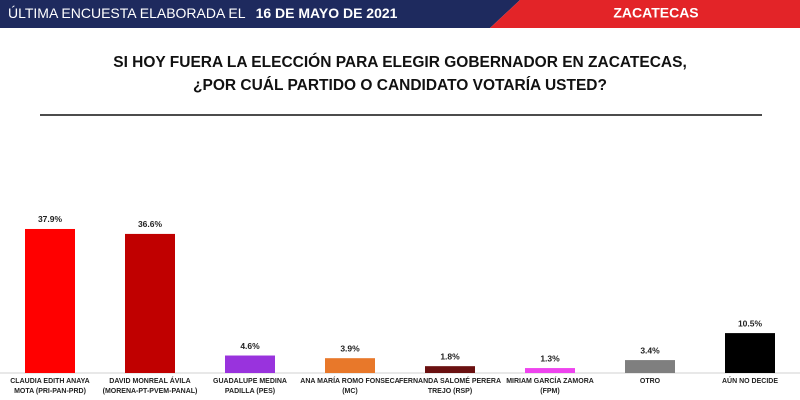 The image size is (800, 400). Describe the element at coordinates (149, 380) in the screenshot. I see `x-tick-label: DAVID MONREAL ÁVILA` at that location.